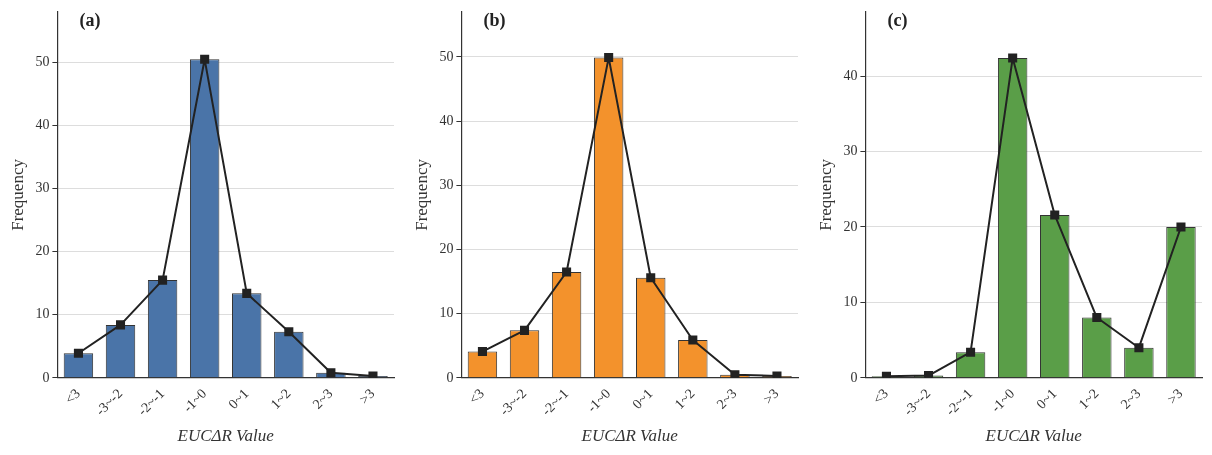  What do you see at coordinates (494, 20) in the screenshot?
I see `chart-title: (b)` at bounding box center [494, 20].